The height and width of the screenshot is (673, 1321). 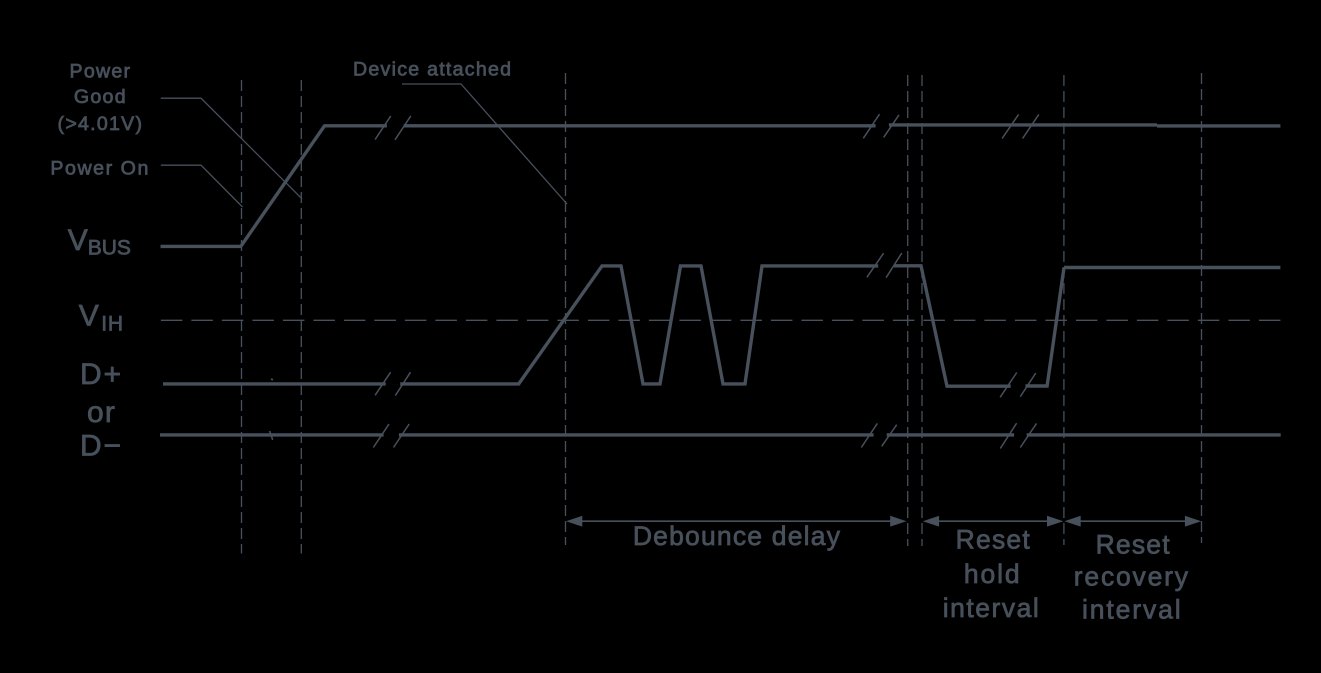 What do you see at coordinates (101, 446) in the screenshot?
I see `svg-text: D−` at bounding box center [101, 446].